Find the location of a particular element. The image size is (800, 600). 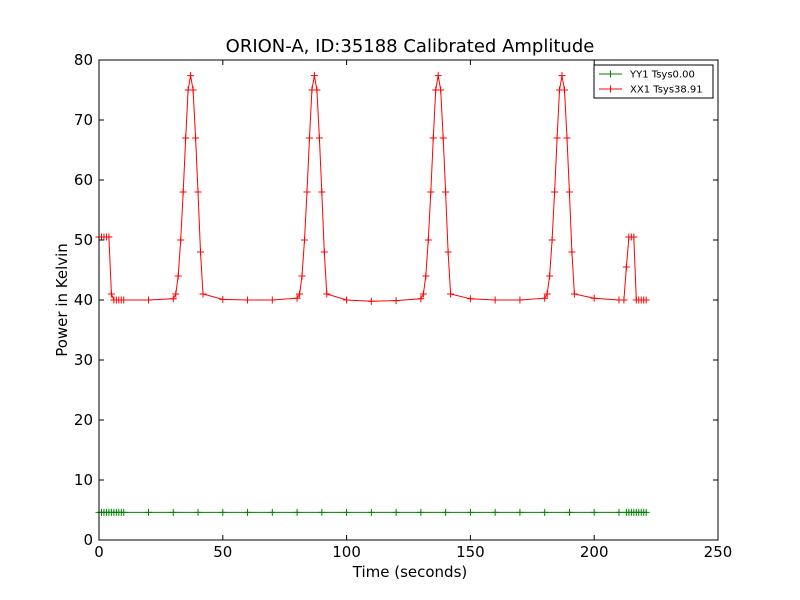

y-tick-label: 70 is located at coordinates (83, 120).